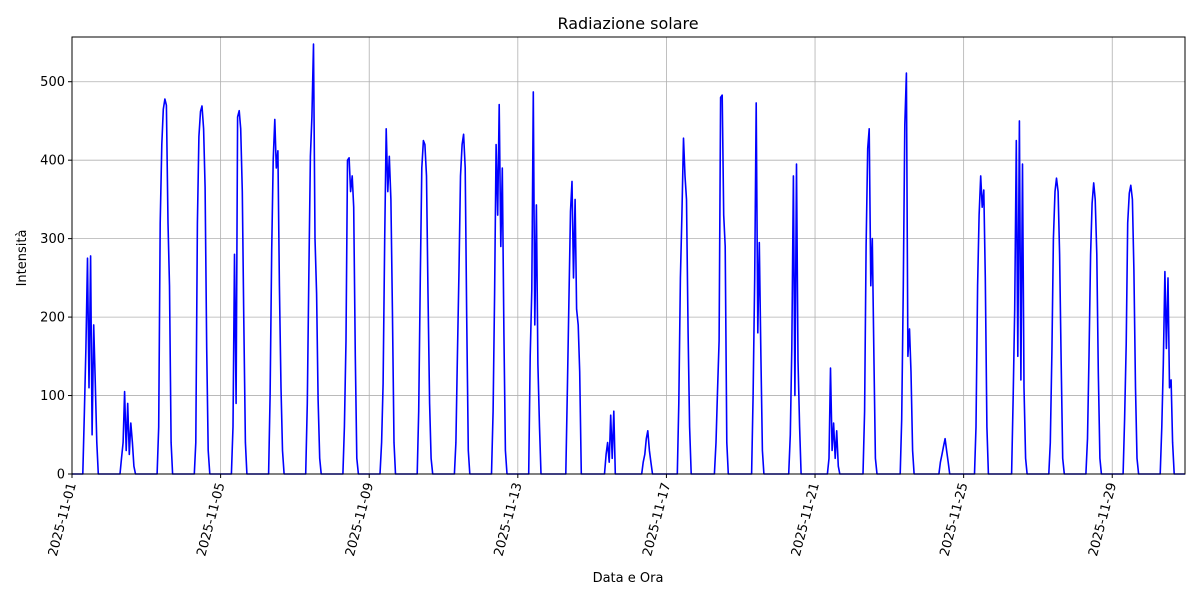  Describe the element at coordinates (52, 396) in the screenshot. I see `y-tick-label: 100` at that location.